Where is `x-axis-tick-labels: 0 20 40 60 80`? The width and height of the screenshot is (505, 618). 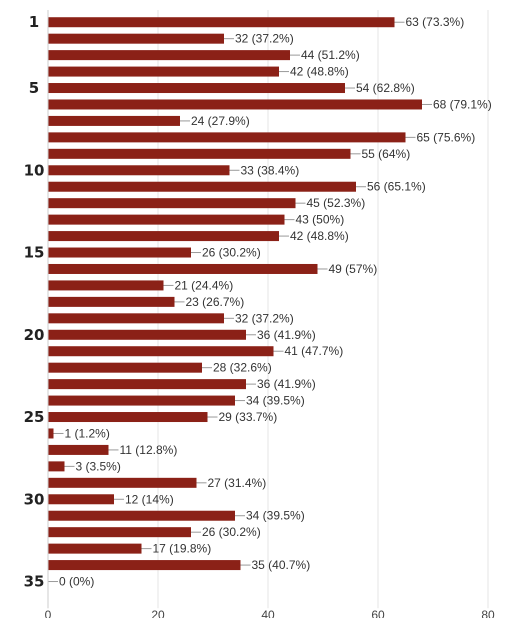 x-axis-tick-labels: 0 20 40 60 80 is located at coordinates (270, 613).